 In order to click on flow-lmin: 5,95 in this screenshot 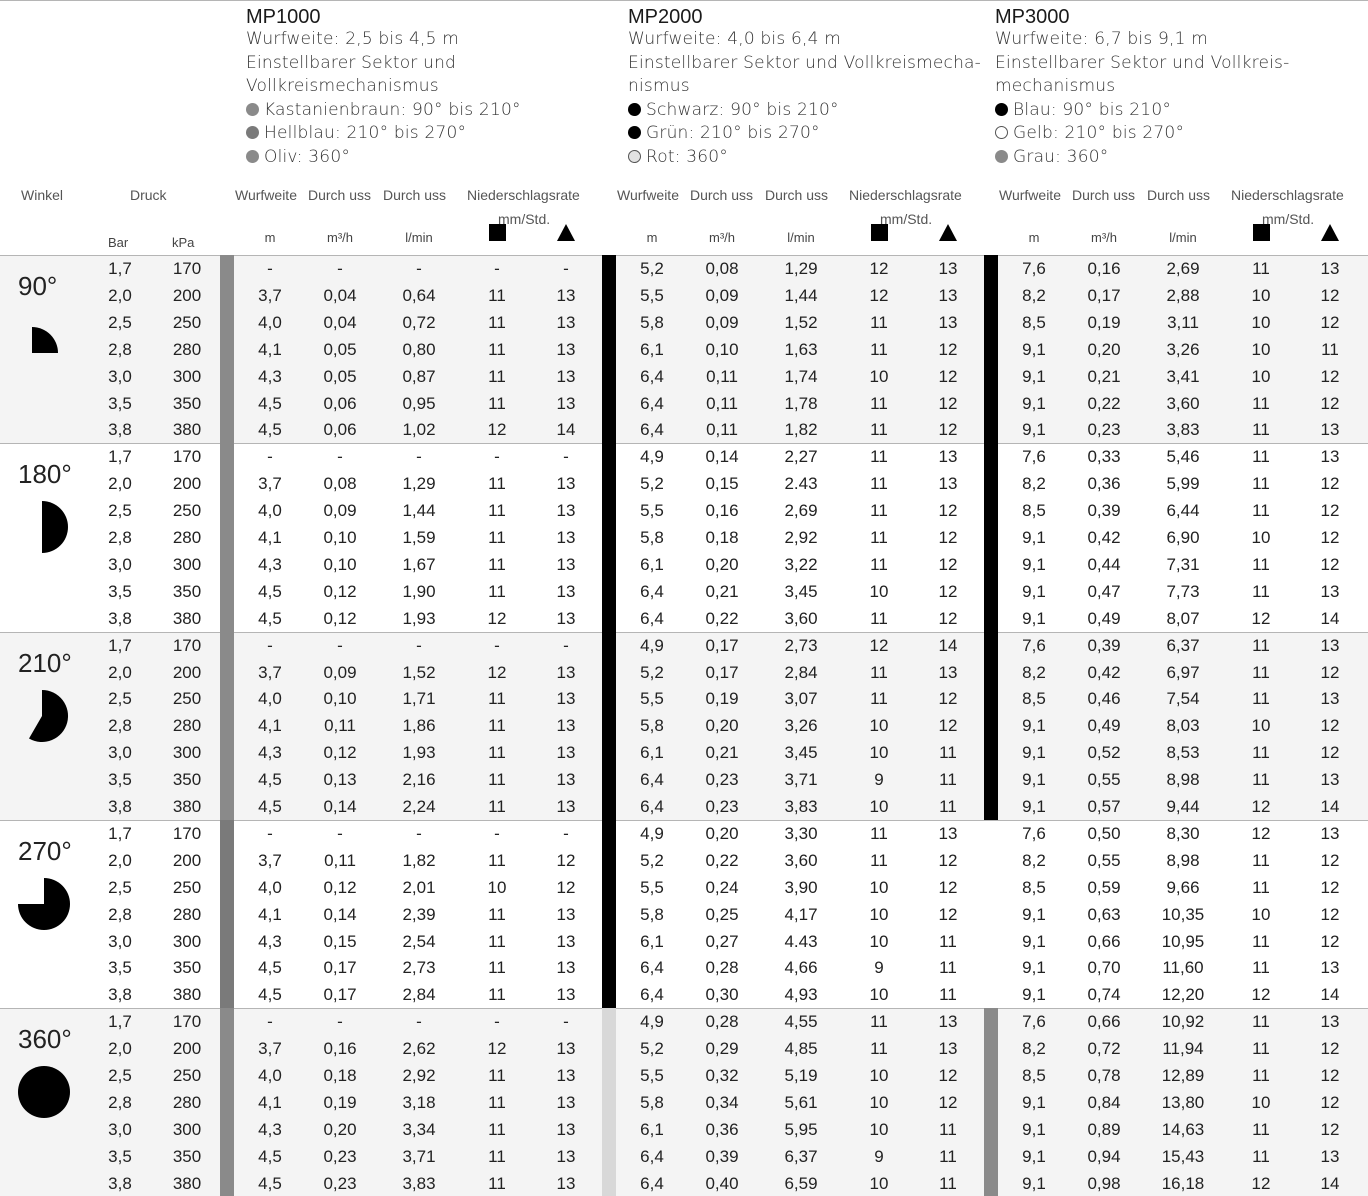, I will do `click(801, 1129)`.